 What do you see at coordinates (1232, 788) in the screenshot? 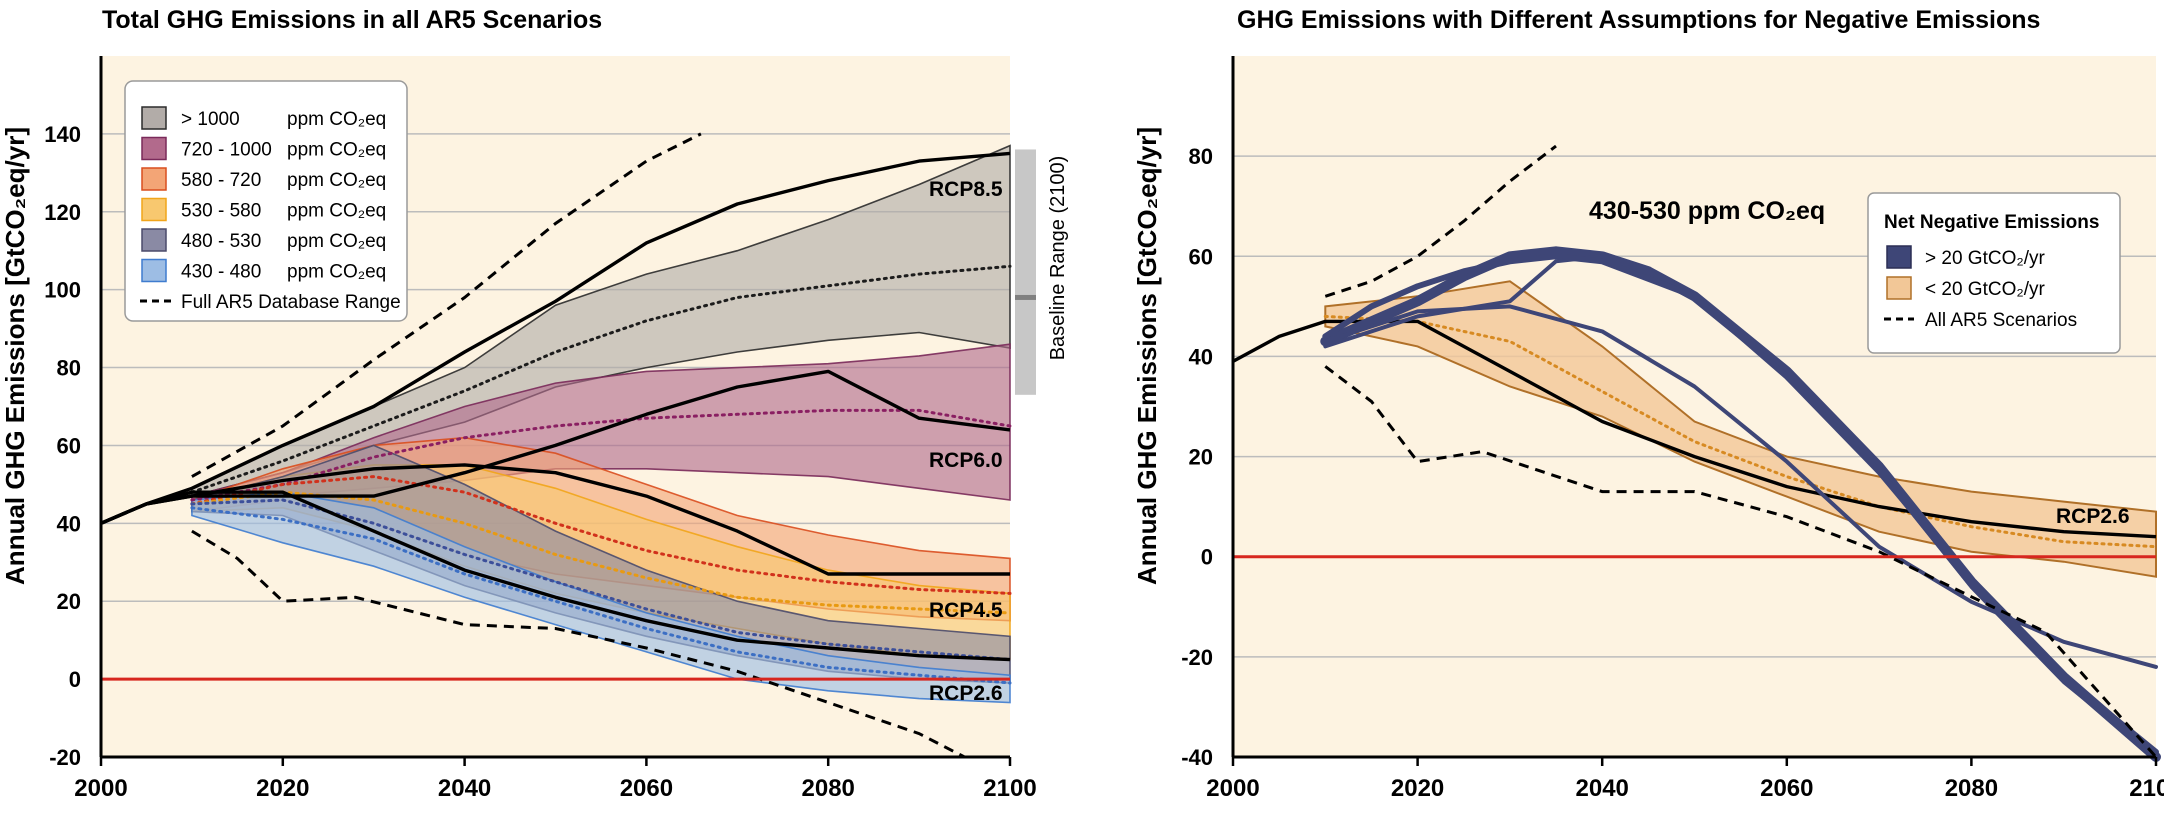
I see `right-x-tick-2000: 2000` at bounding box center [1232, 788].